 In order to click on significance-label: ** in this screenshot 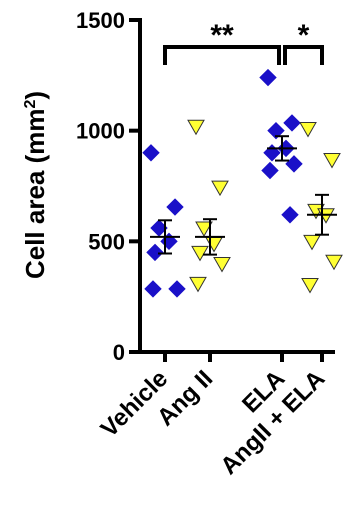, I will do `click(222, 35)`.